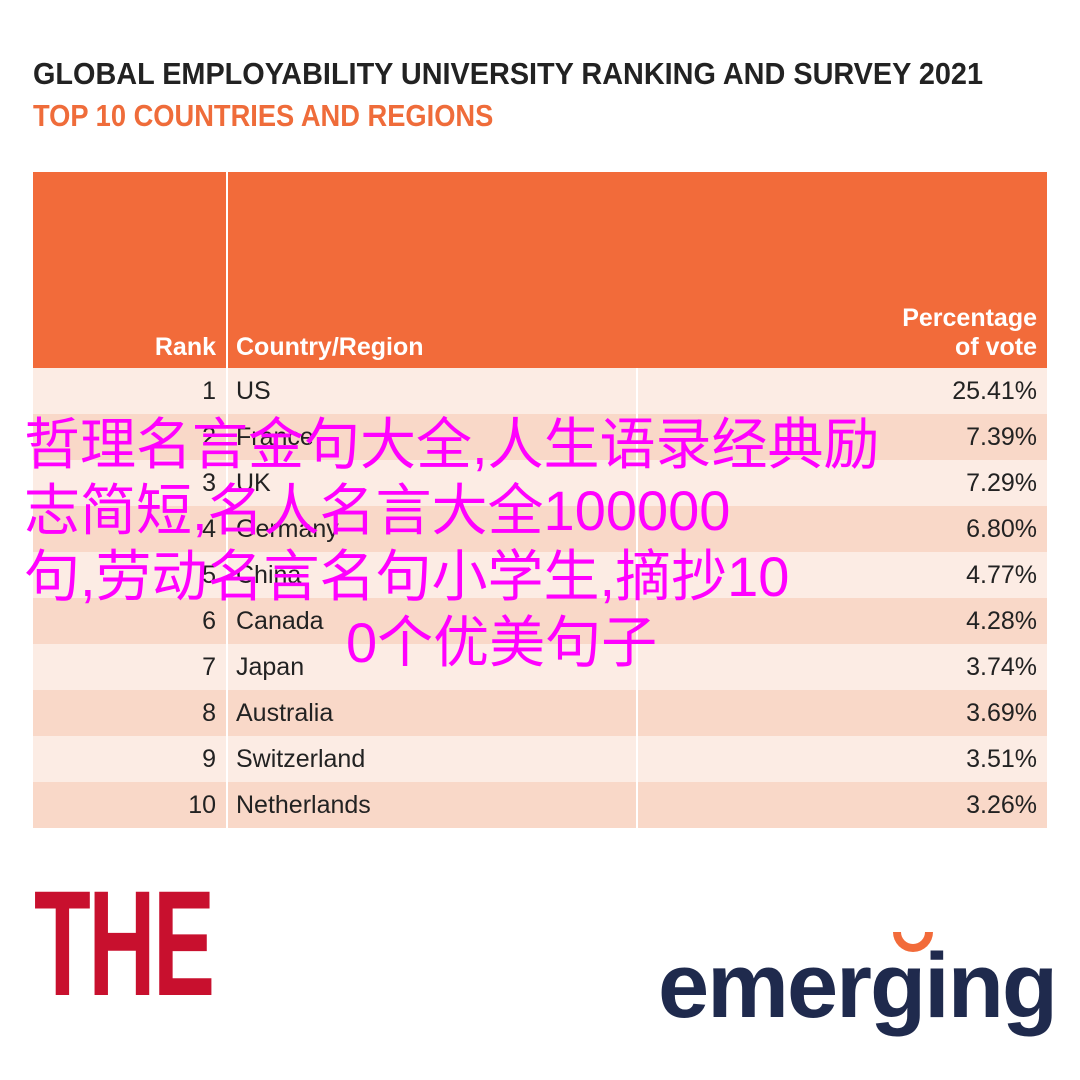 The height and width of the screenshot is (1080, 1080). Describe the element at coordinates (209, 483) in the screenshot. I see `table-cell: 3` at that location.